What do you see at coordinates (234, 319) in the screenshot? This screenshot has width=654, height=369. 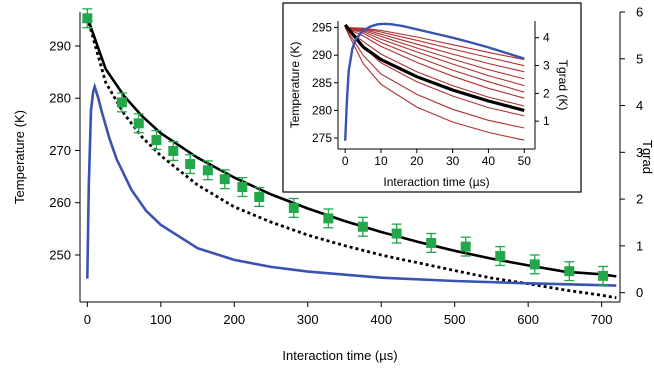 I see `x-tick-label: 200` at bounding box center [234, 319].